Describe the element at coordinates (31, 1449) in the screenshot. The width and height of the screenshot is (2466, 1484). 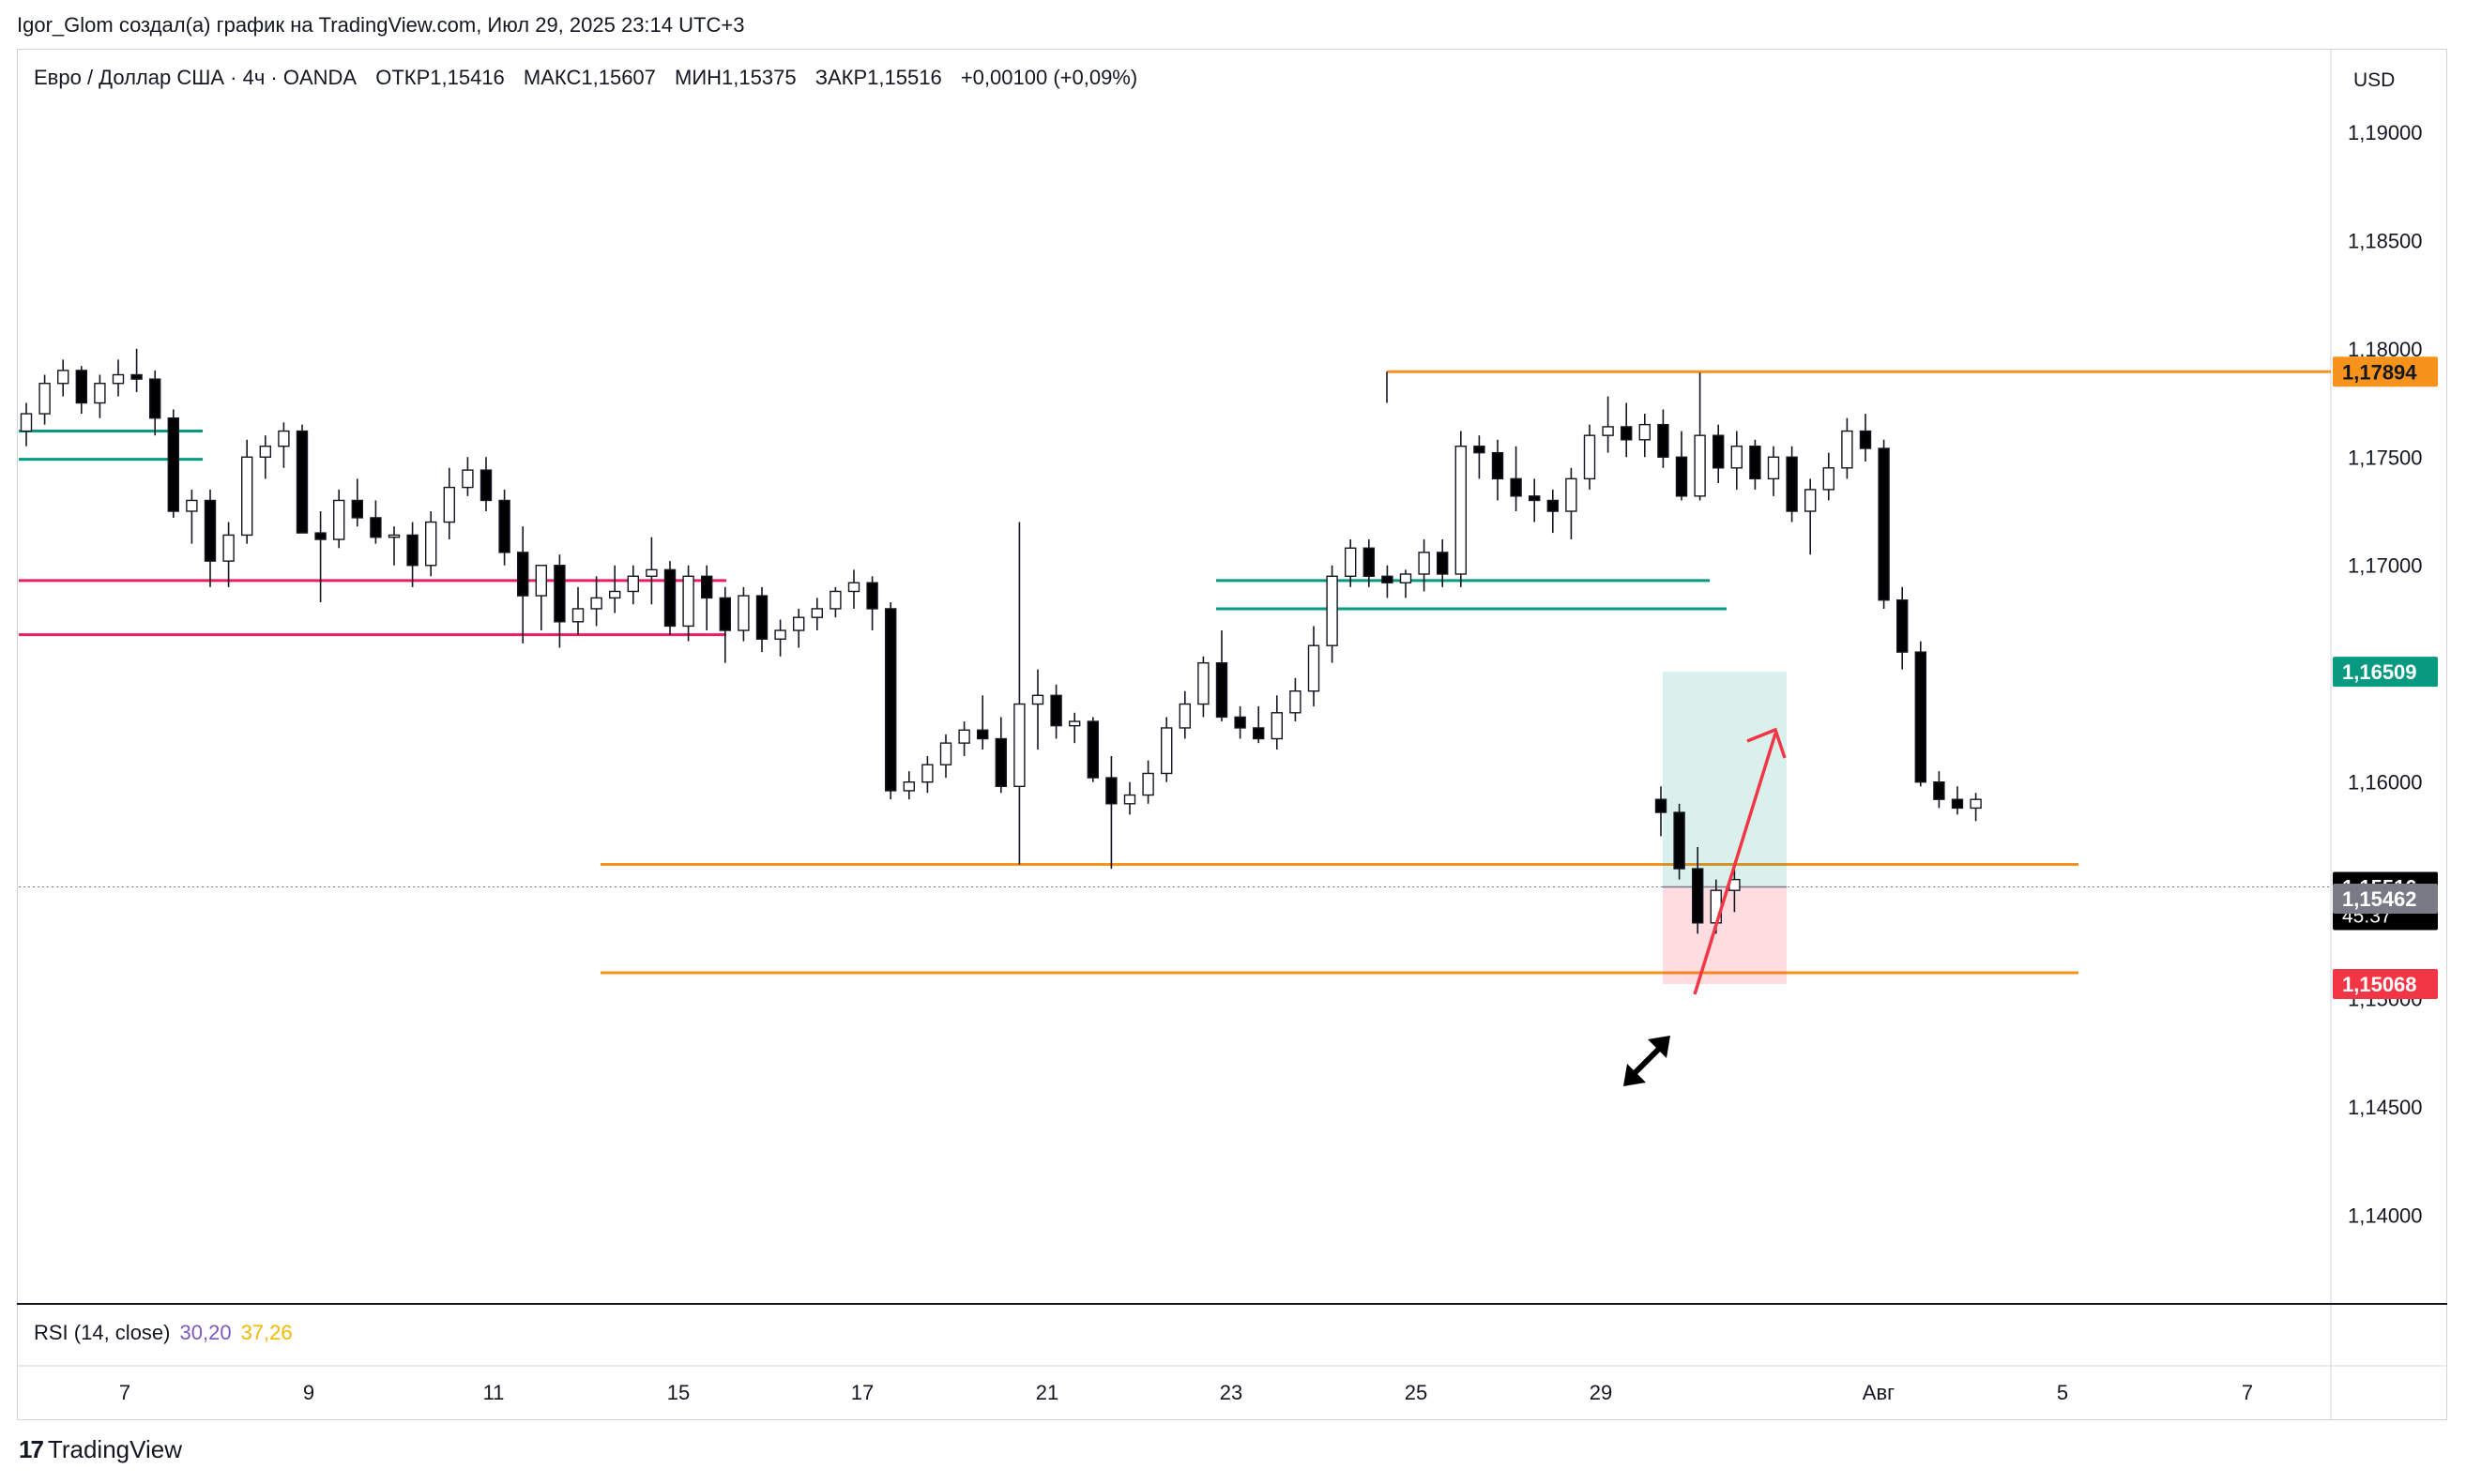
I see `tradingview-logo-icon: 17` at that location.